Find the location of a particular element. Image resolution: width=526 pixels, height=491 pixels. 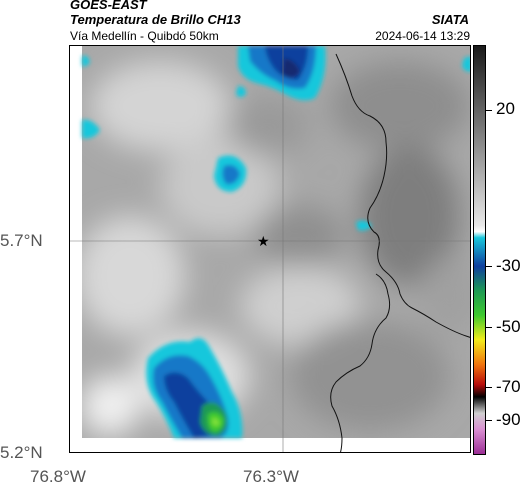

agency-label: SIATA is located at coordinates (450, 19).